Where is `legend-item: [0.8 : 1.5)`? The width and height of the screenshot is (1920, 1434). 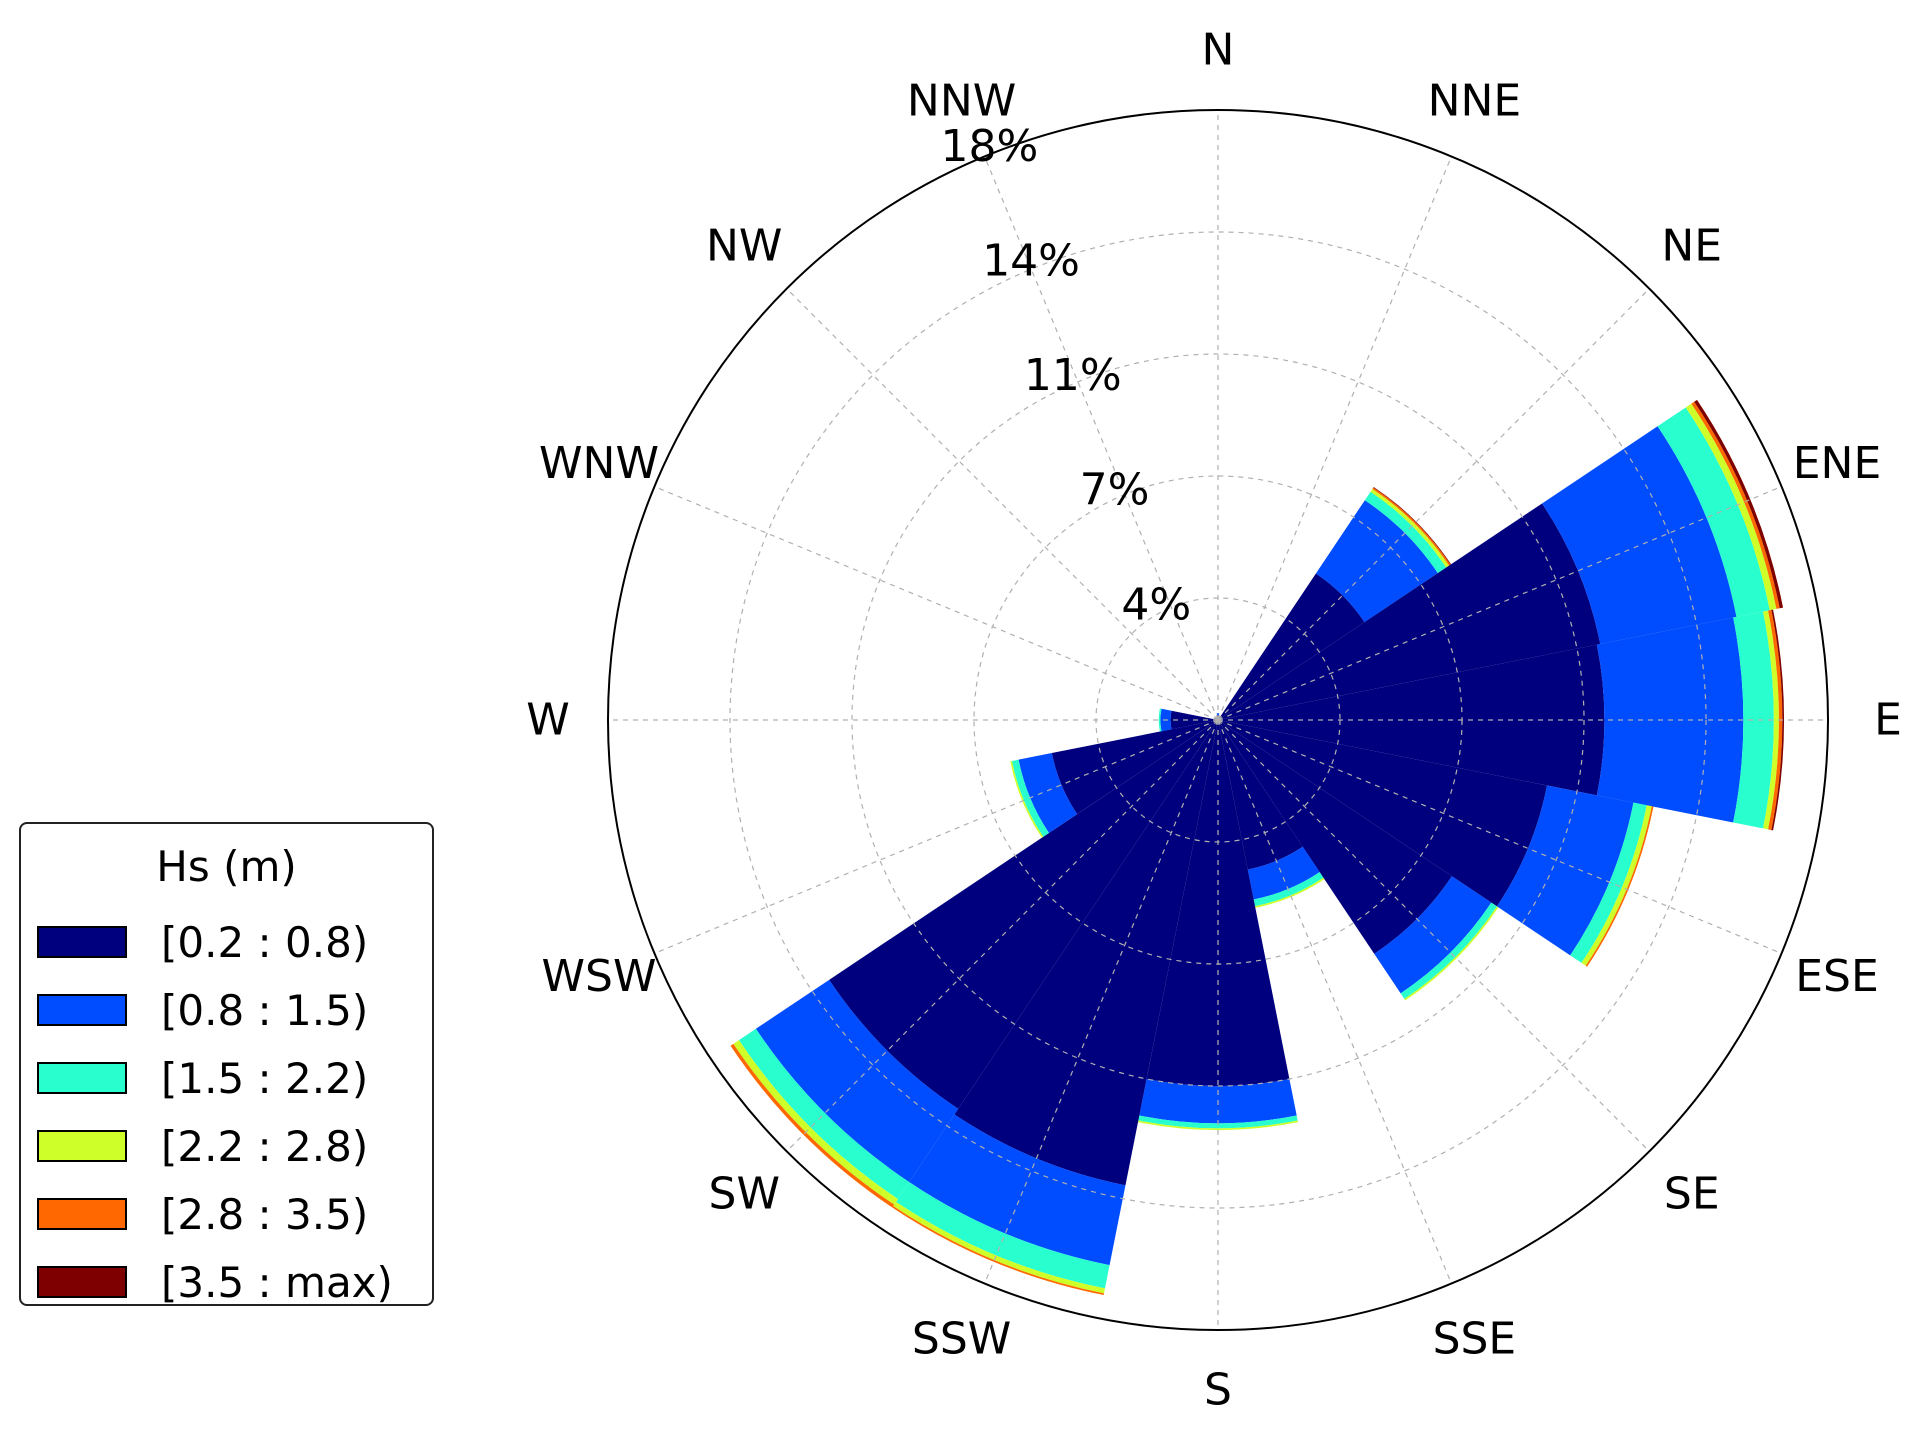
legend-item: [0.8 : 1.5) is located at coordinates (215, 1010).